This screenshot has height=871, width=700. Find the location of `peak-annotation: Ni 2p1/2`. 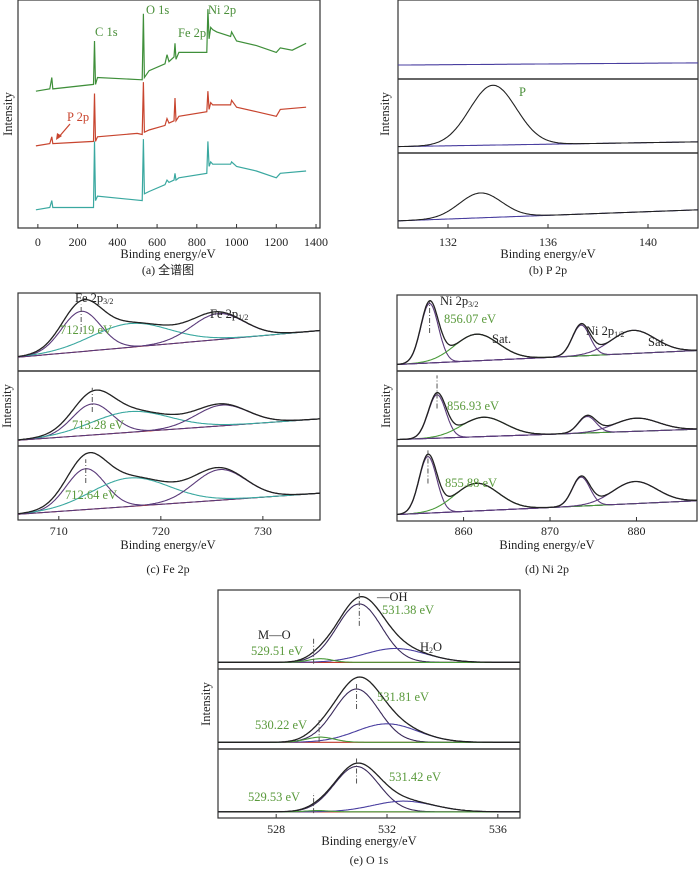

peak-annotation: Ni 2p1/2 is located at coordinates (605, 333).